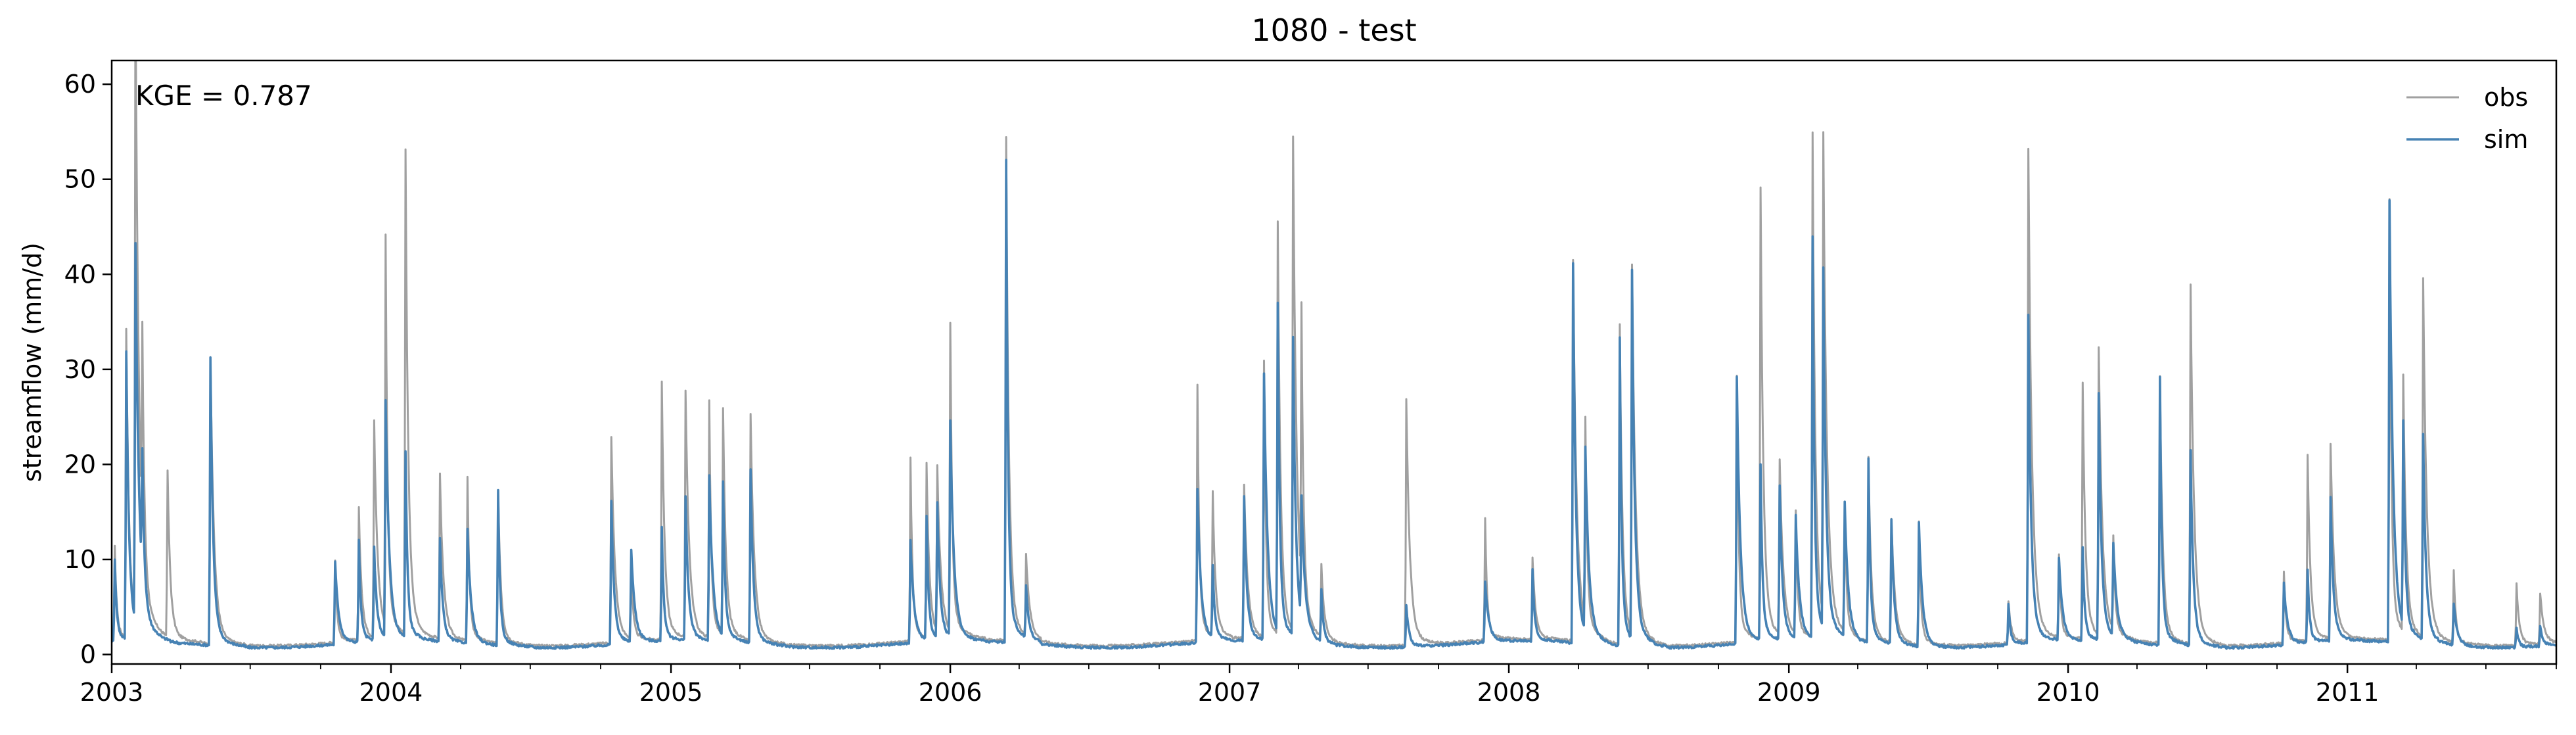 Image resolution: width=2576 pixels, height=735 pixels. What do you see at coordinates (1318, 685) in the screenshot?
I see `x-axis: 2003 2004 2005 2006 2007 2008 2009 2010 2011` at bounding box center [1318, 685].